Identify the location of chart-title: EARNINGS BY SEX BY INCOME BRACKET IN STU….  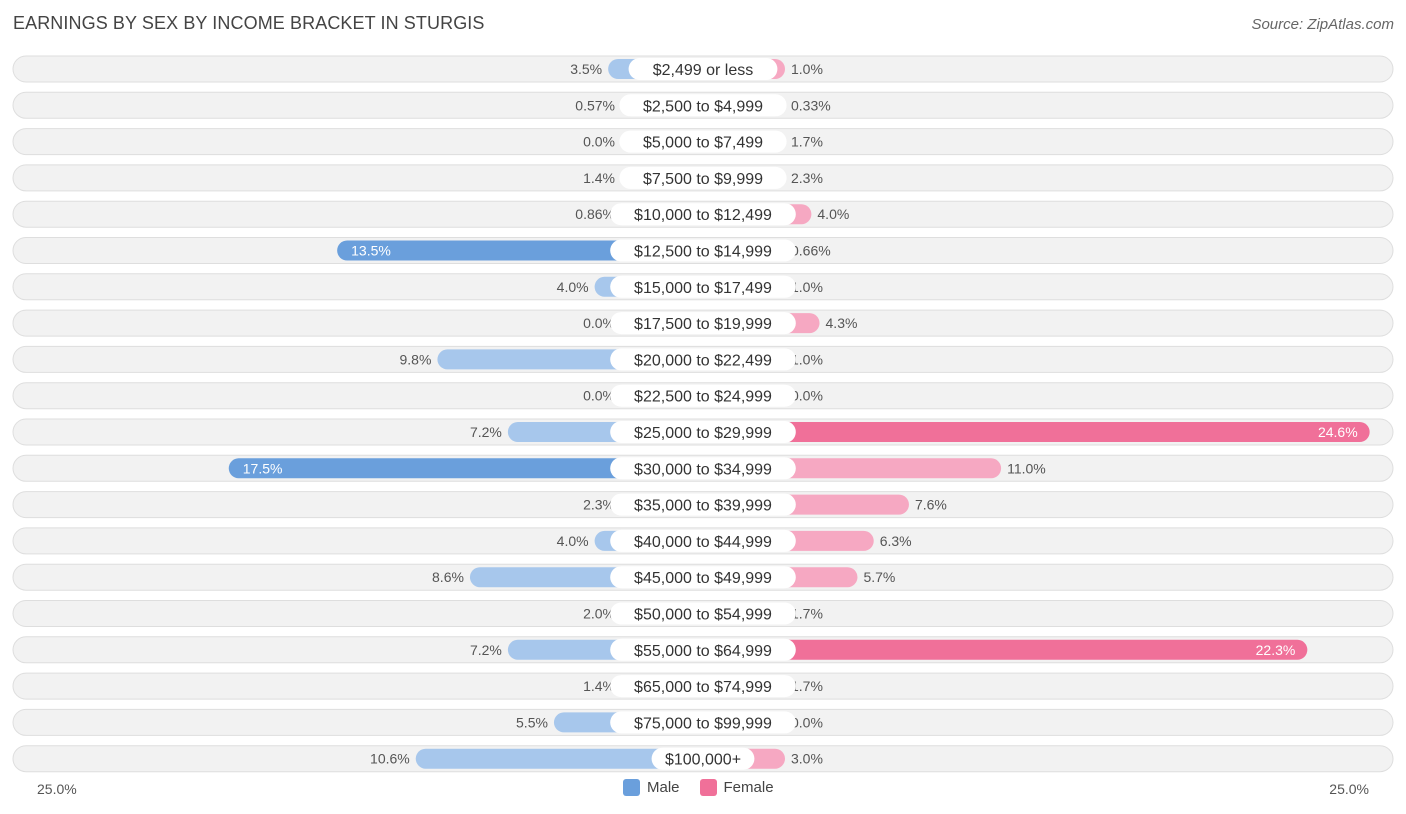
(249, 23).